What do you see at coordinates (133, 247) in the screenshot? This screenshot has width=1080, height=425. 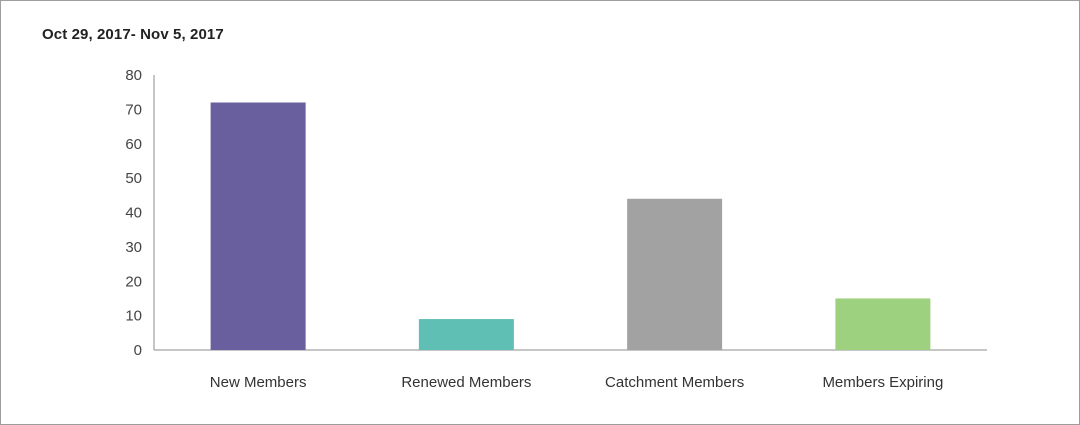 I see `y-tick-label: 30` at bounding box center [133, 247].